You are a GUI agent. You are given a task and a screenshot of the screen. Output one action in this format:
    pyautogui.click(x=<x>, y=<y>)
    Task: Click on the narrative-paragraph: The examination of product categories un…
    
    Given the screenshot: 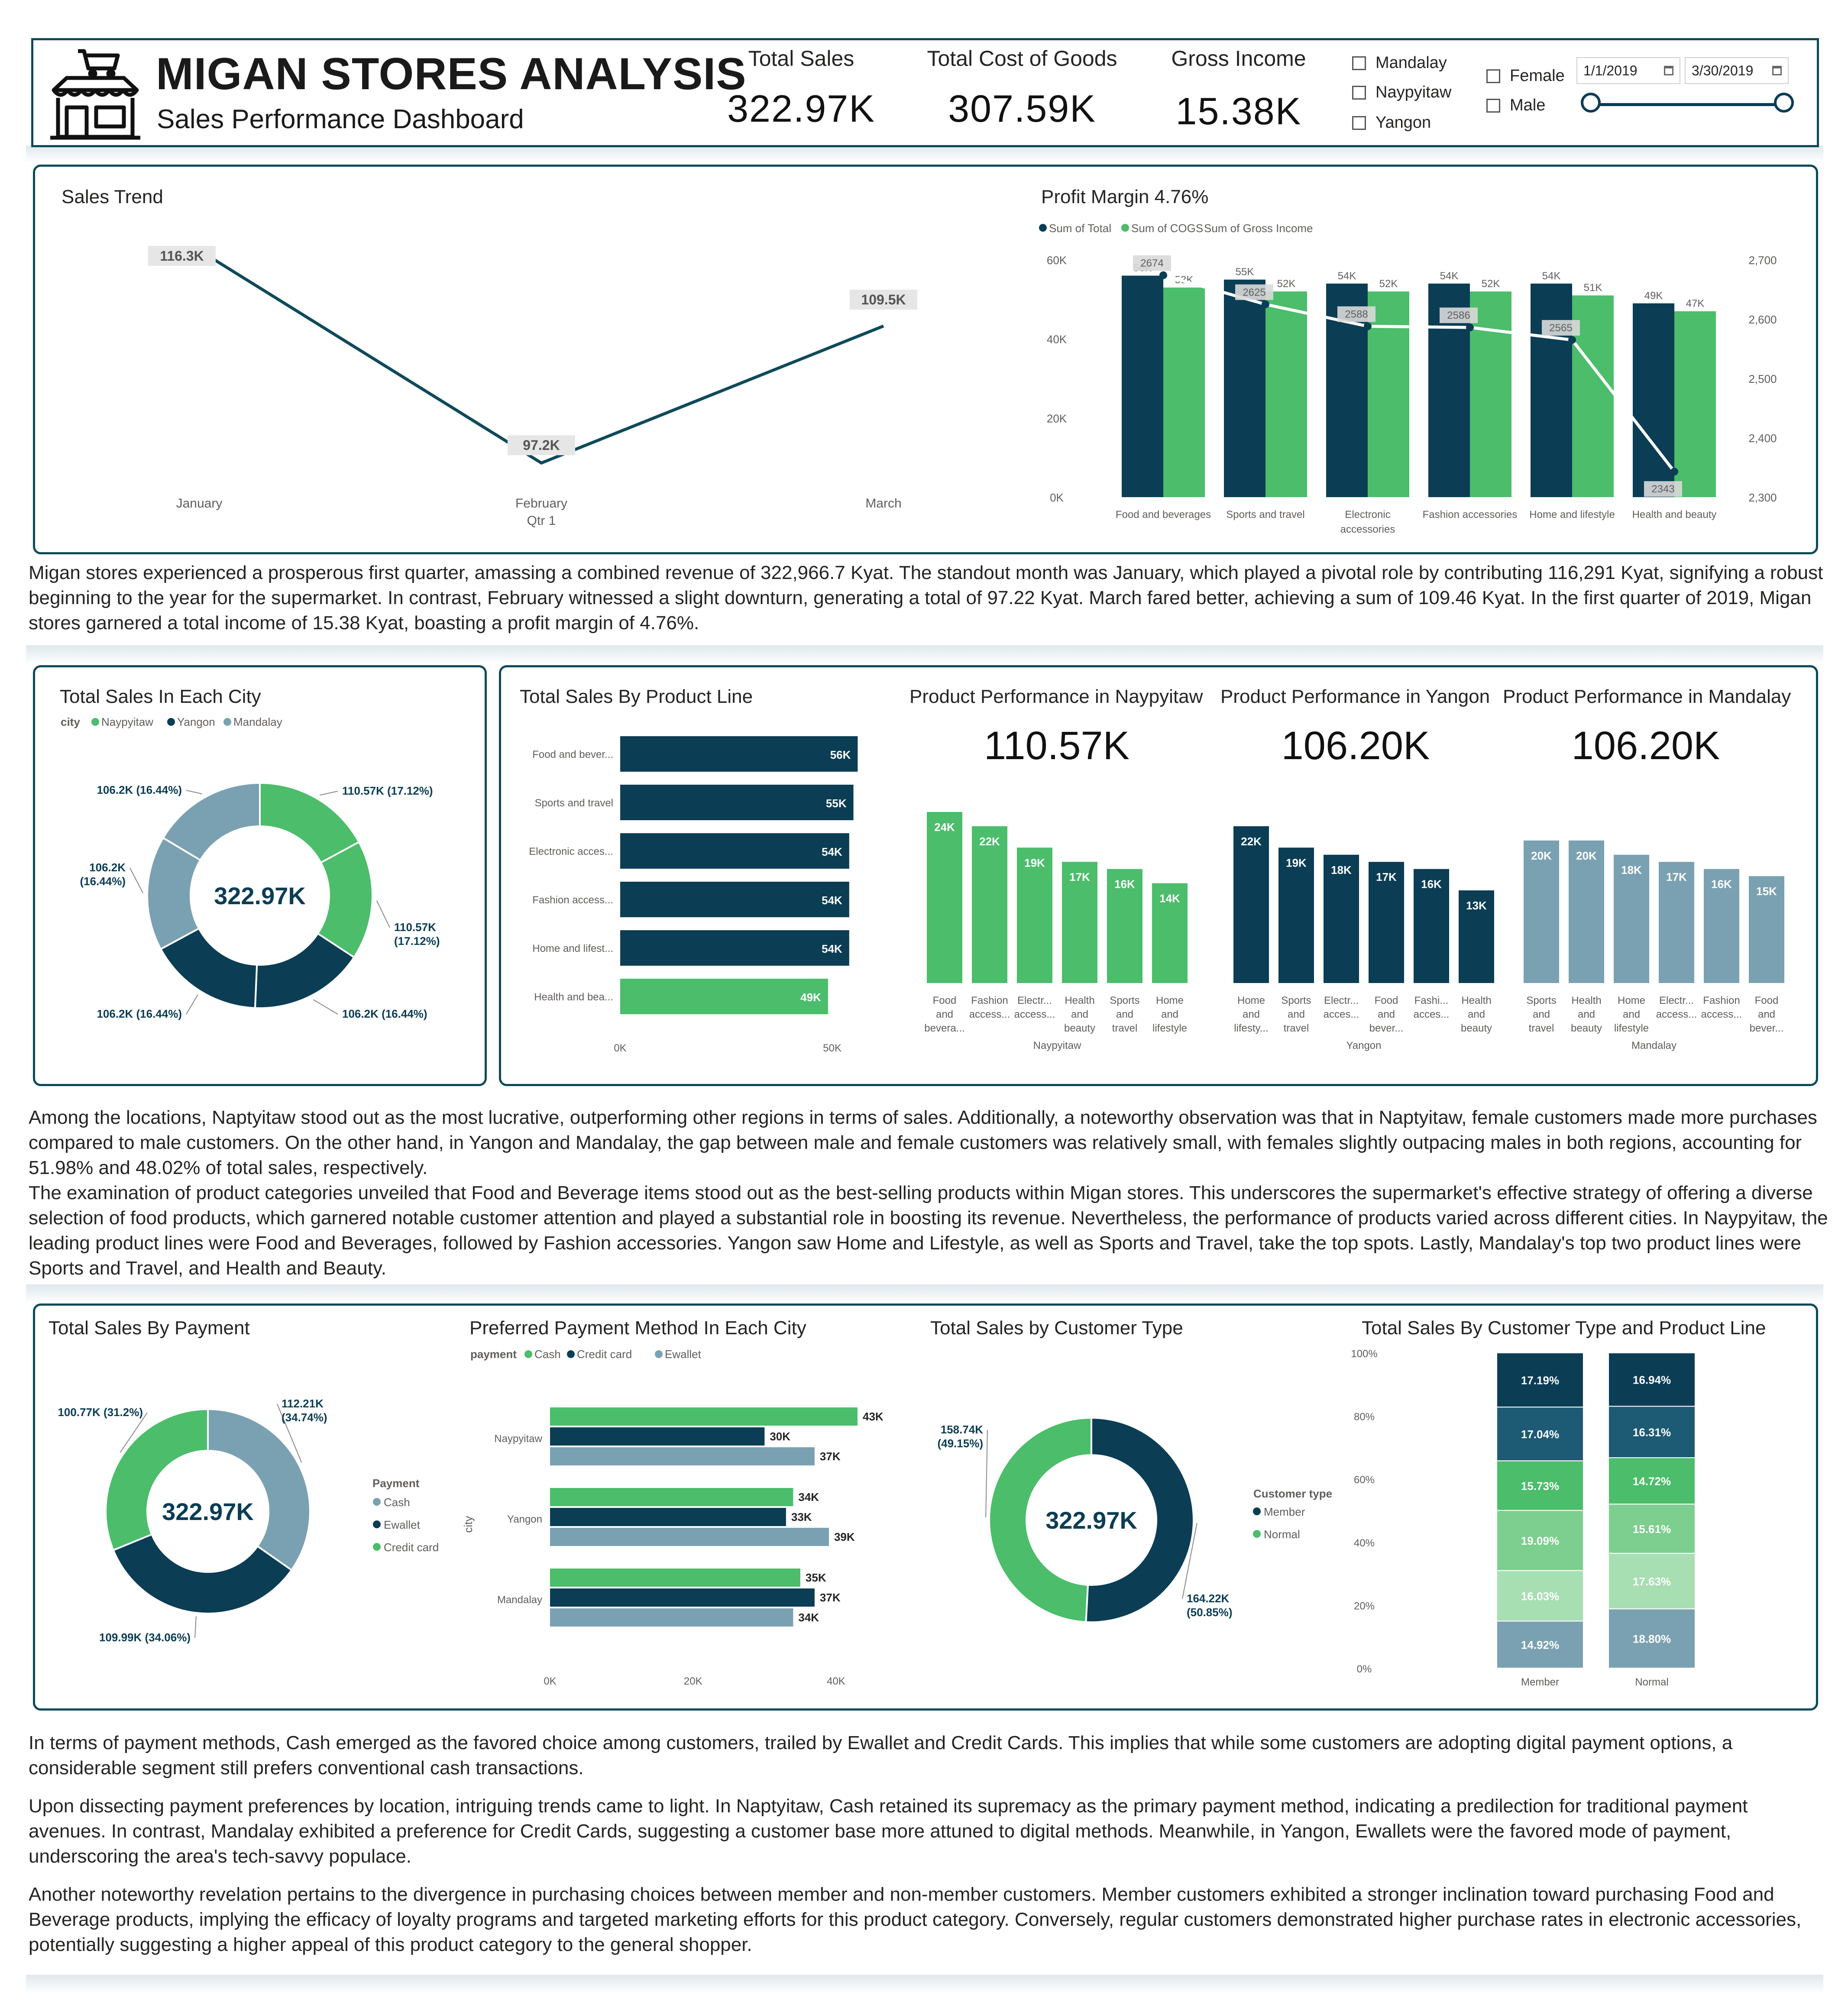 What is the action you would take?
    pyautogui.click(x=928, y=1230)
    